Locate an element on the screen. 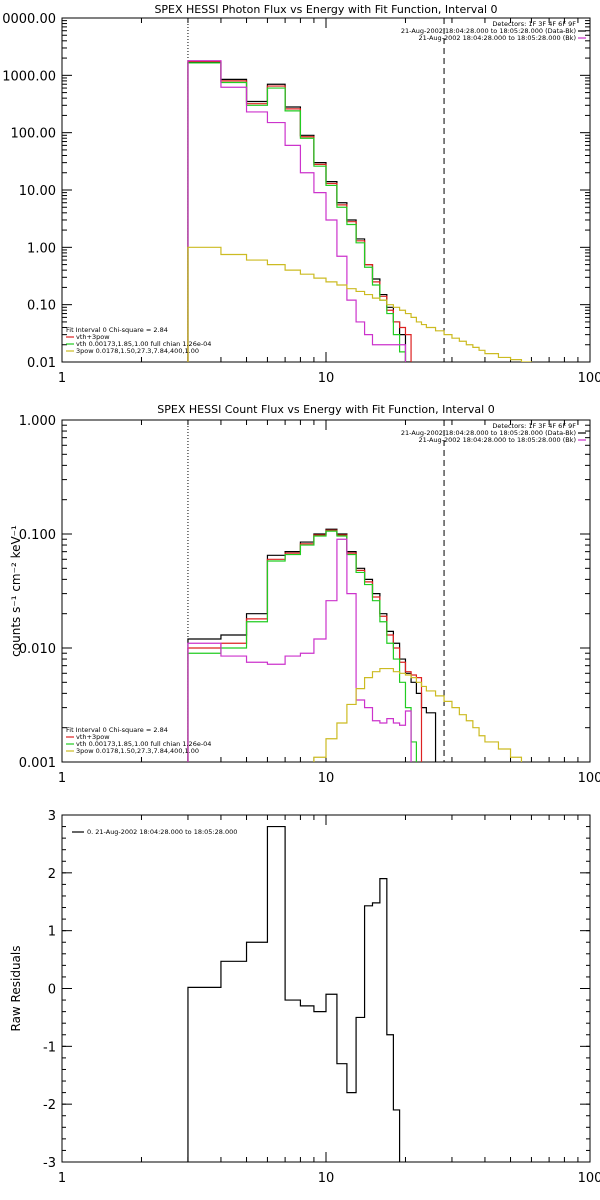 The width and height of the screenshot is (600, 1200). y-tick-label: 1.00 is located at coordinates (41, 248).